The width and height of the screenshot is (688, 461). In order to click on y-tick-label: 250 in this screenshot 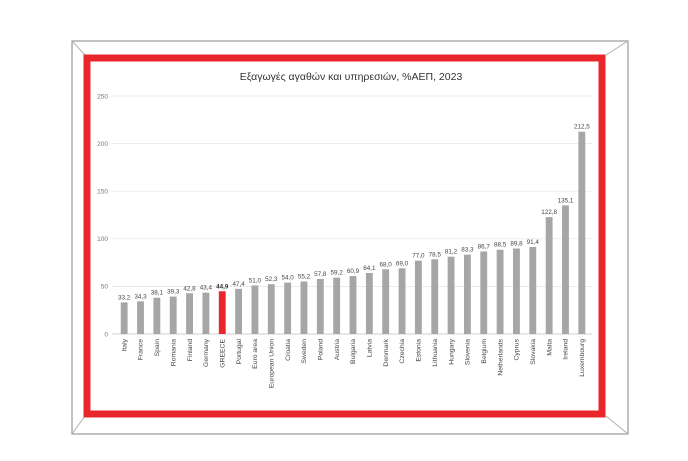, I will do `click(102, 96)`.